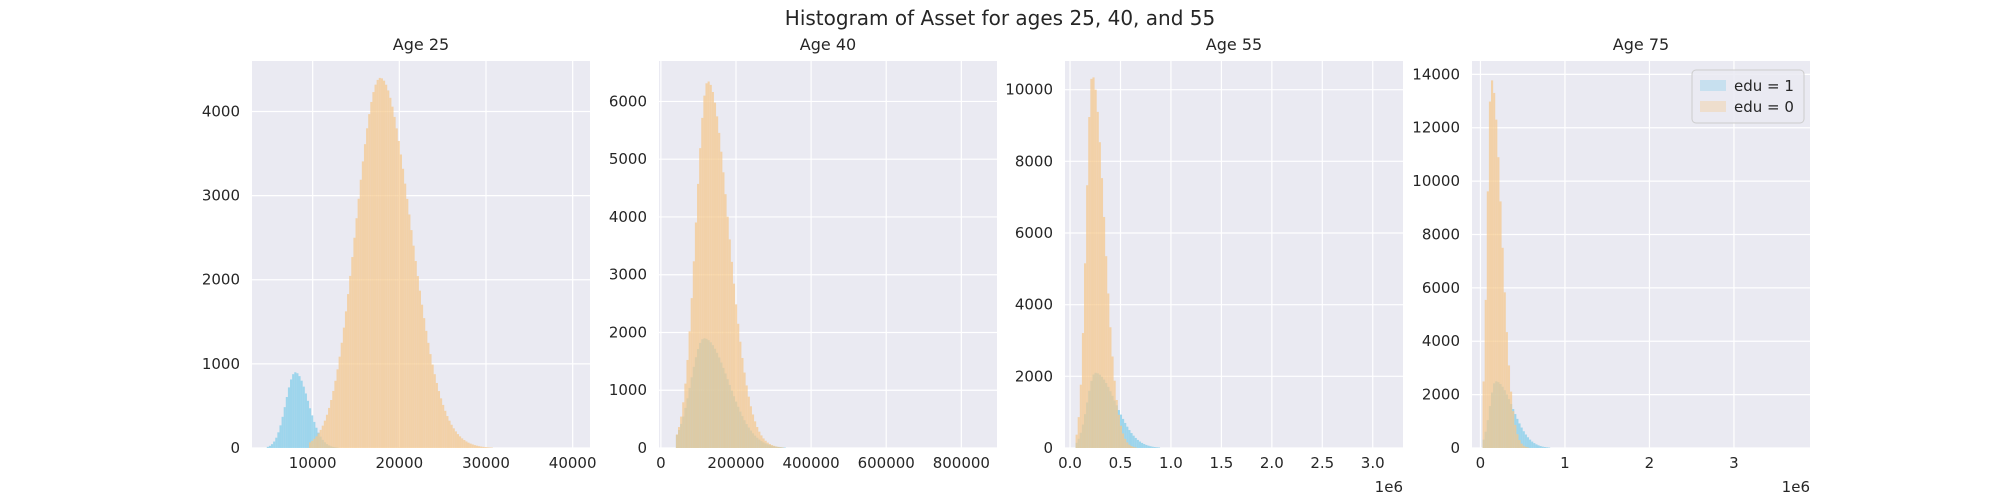  Describe the element at coordinates (221, 364) in the screenshot. I see `y-tick-label: 1000` at that location.